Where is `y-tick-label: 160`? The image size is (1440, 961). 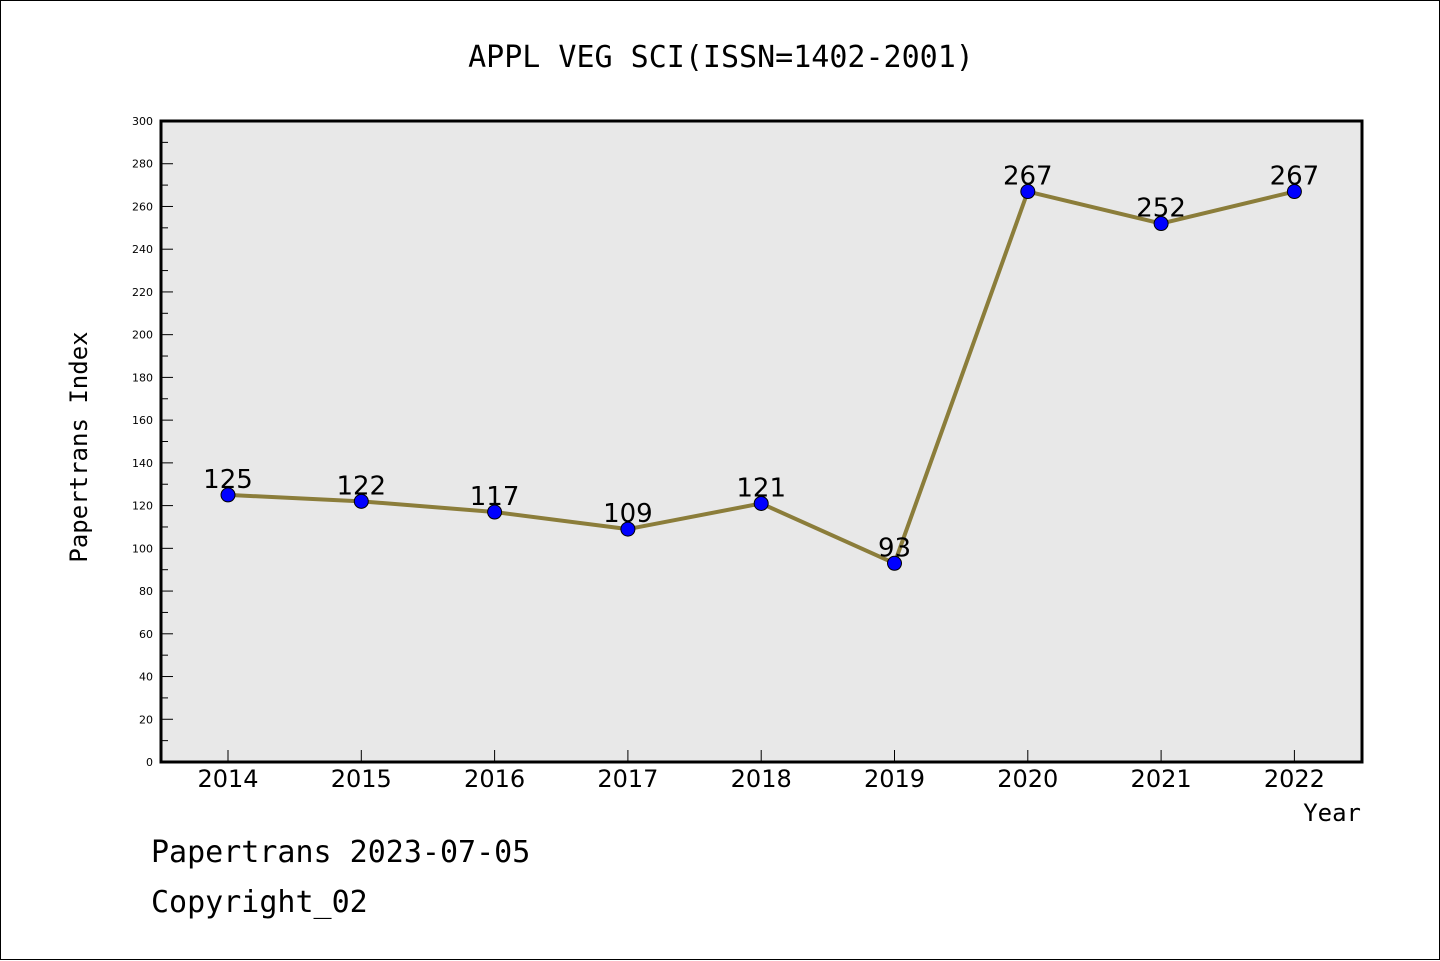 y-tick-label: 160 is located at coordinates (142, 420).